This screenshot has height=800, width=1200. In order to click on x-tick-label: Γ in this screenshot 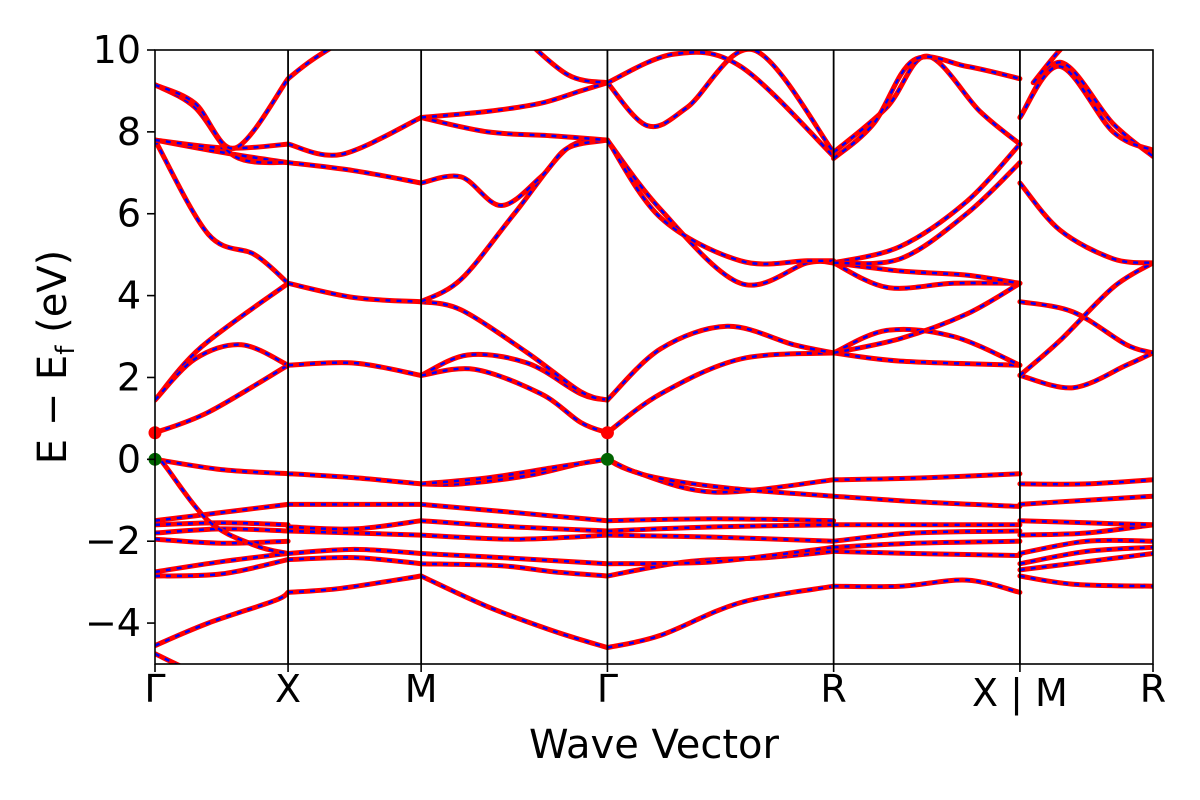, I will do `click(154, 689)`.